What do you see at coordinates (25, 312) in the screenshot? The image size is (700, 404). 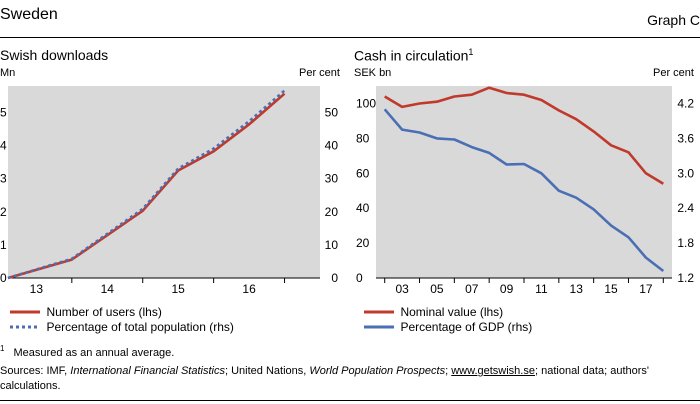 I see `legend-swatch-users` at bounding box center [25, 312].